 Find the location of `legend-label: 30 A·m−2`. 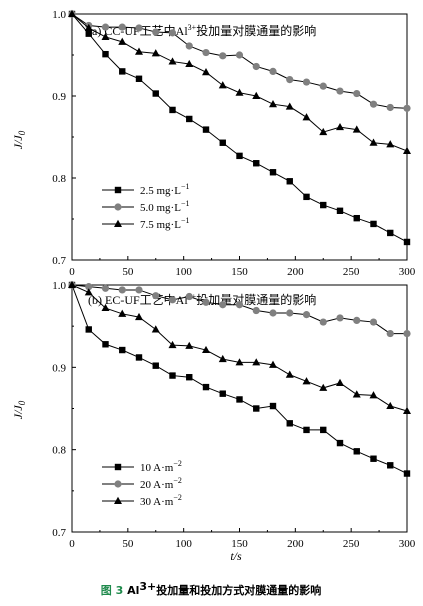

legend-label: 30 A·m−2 is located at coordinates (161, 500).